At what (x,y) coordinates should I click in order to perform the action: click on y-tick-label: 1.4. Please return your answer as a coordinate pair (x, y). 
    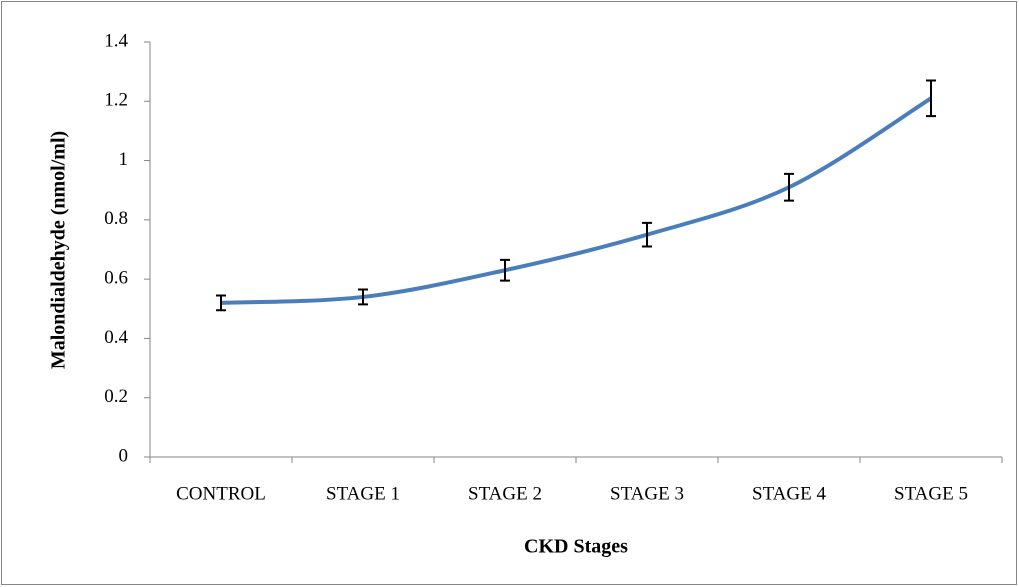
    Looking at the image, I should click on (116, 40).